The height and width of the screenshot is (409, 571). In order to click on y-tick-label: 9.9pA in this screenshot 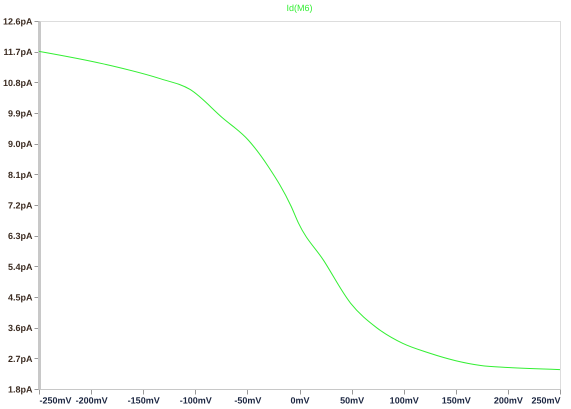, I will do `click(20, 113)`.